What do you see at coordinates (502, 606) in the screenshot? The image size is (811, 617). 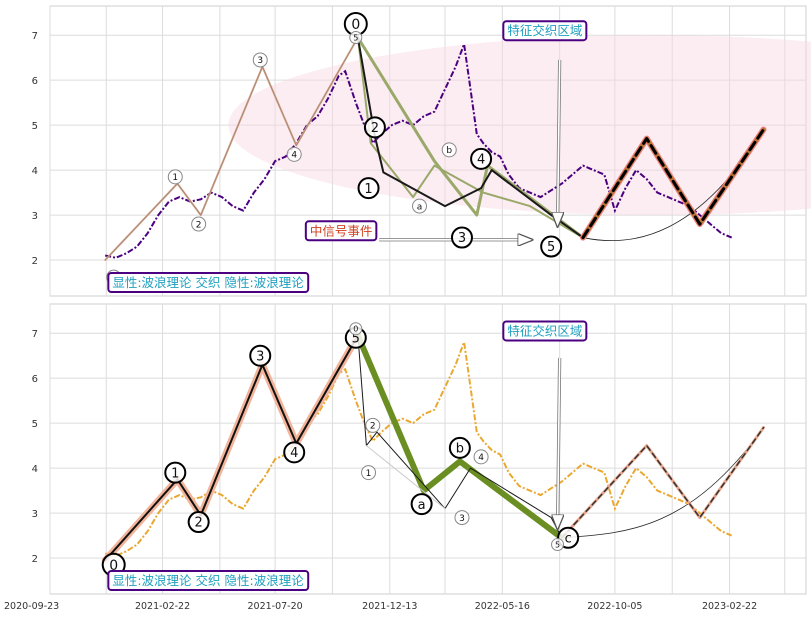 I see `x-tick-label: 2022-05-16` at bounding box center [502, 606].